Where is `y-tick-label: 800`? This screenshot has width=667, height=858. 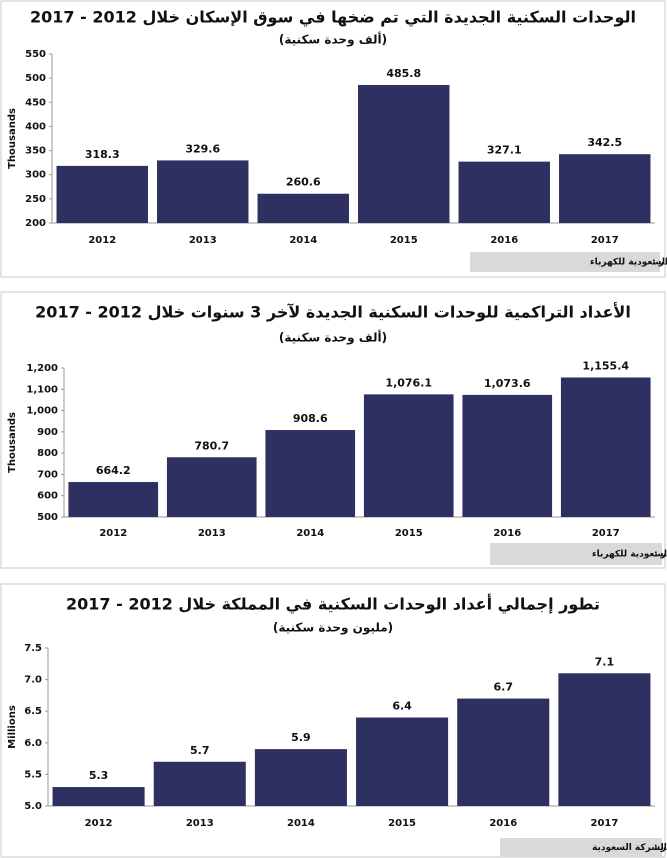 y-tick-label: 800 is located at coordinates (47, 453).